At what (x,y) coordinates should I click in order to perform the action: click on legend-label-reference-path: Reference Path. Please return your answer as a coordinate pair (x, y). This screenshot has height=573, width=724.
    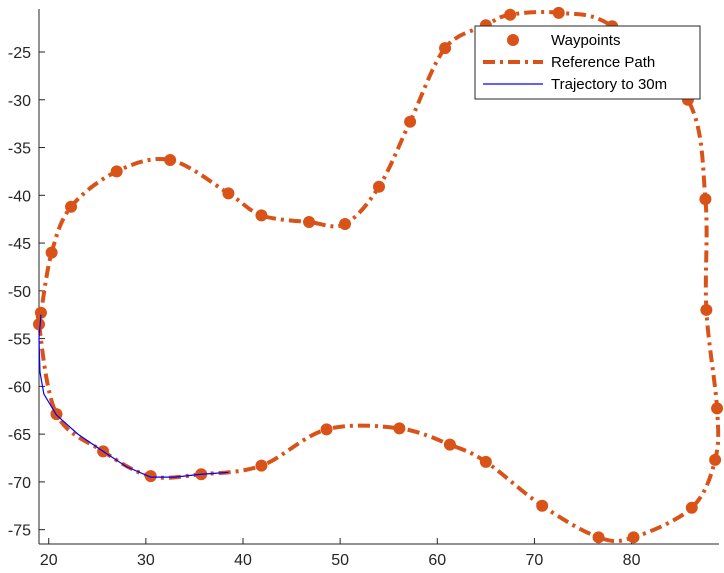
    Looking at the image, I should click on (603, 62).